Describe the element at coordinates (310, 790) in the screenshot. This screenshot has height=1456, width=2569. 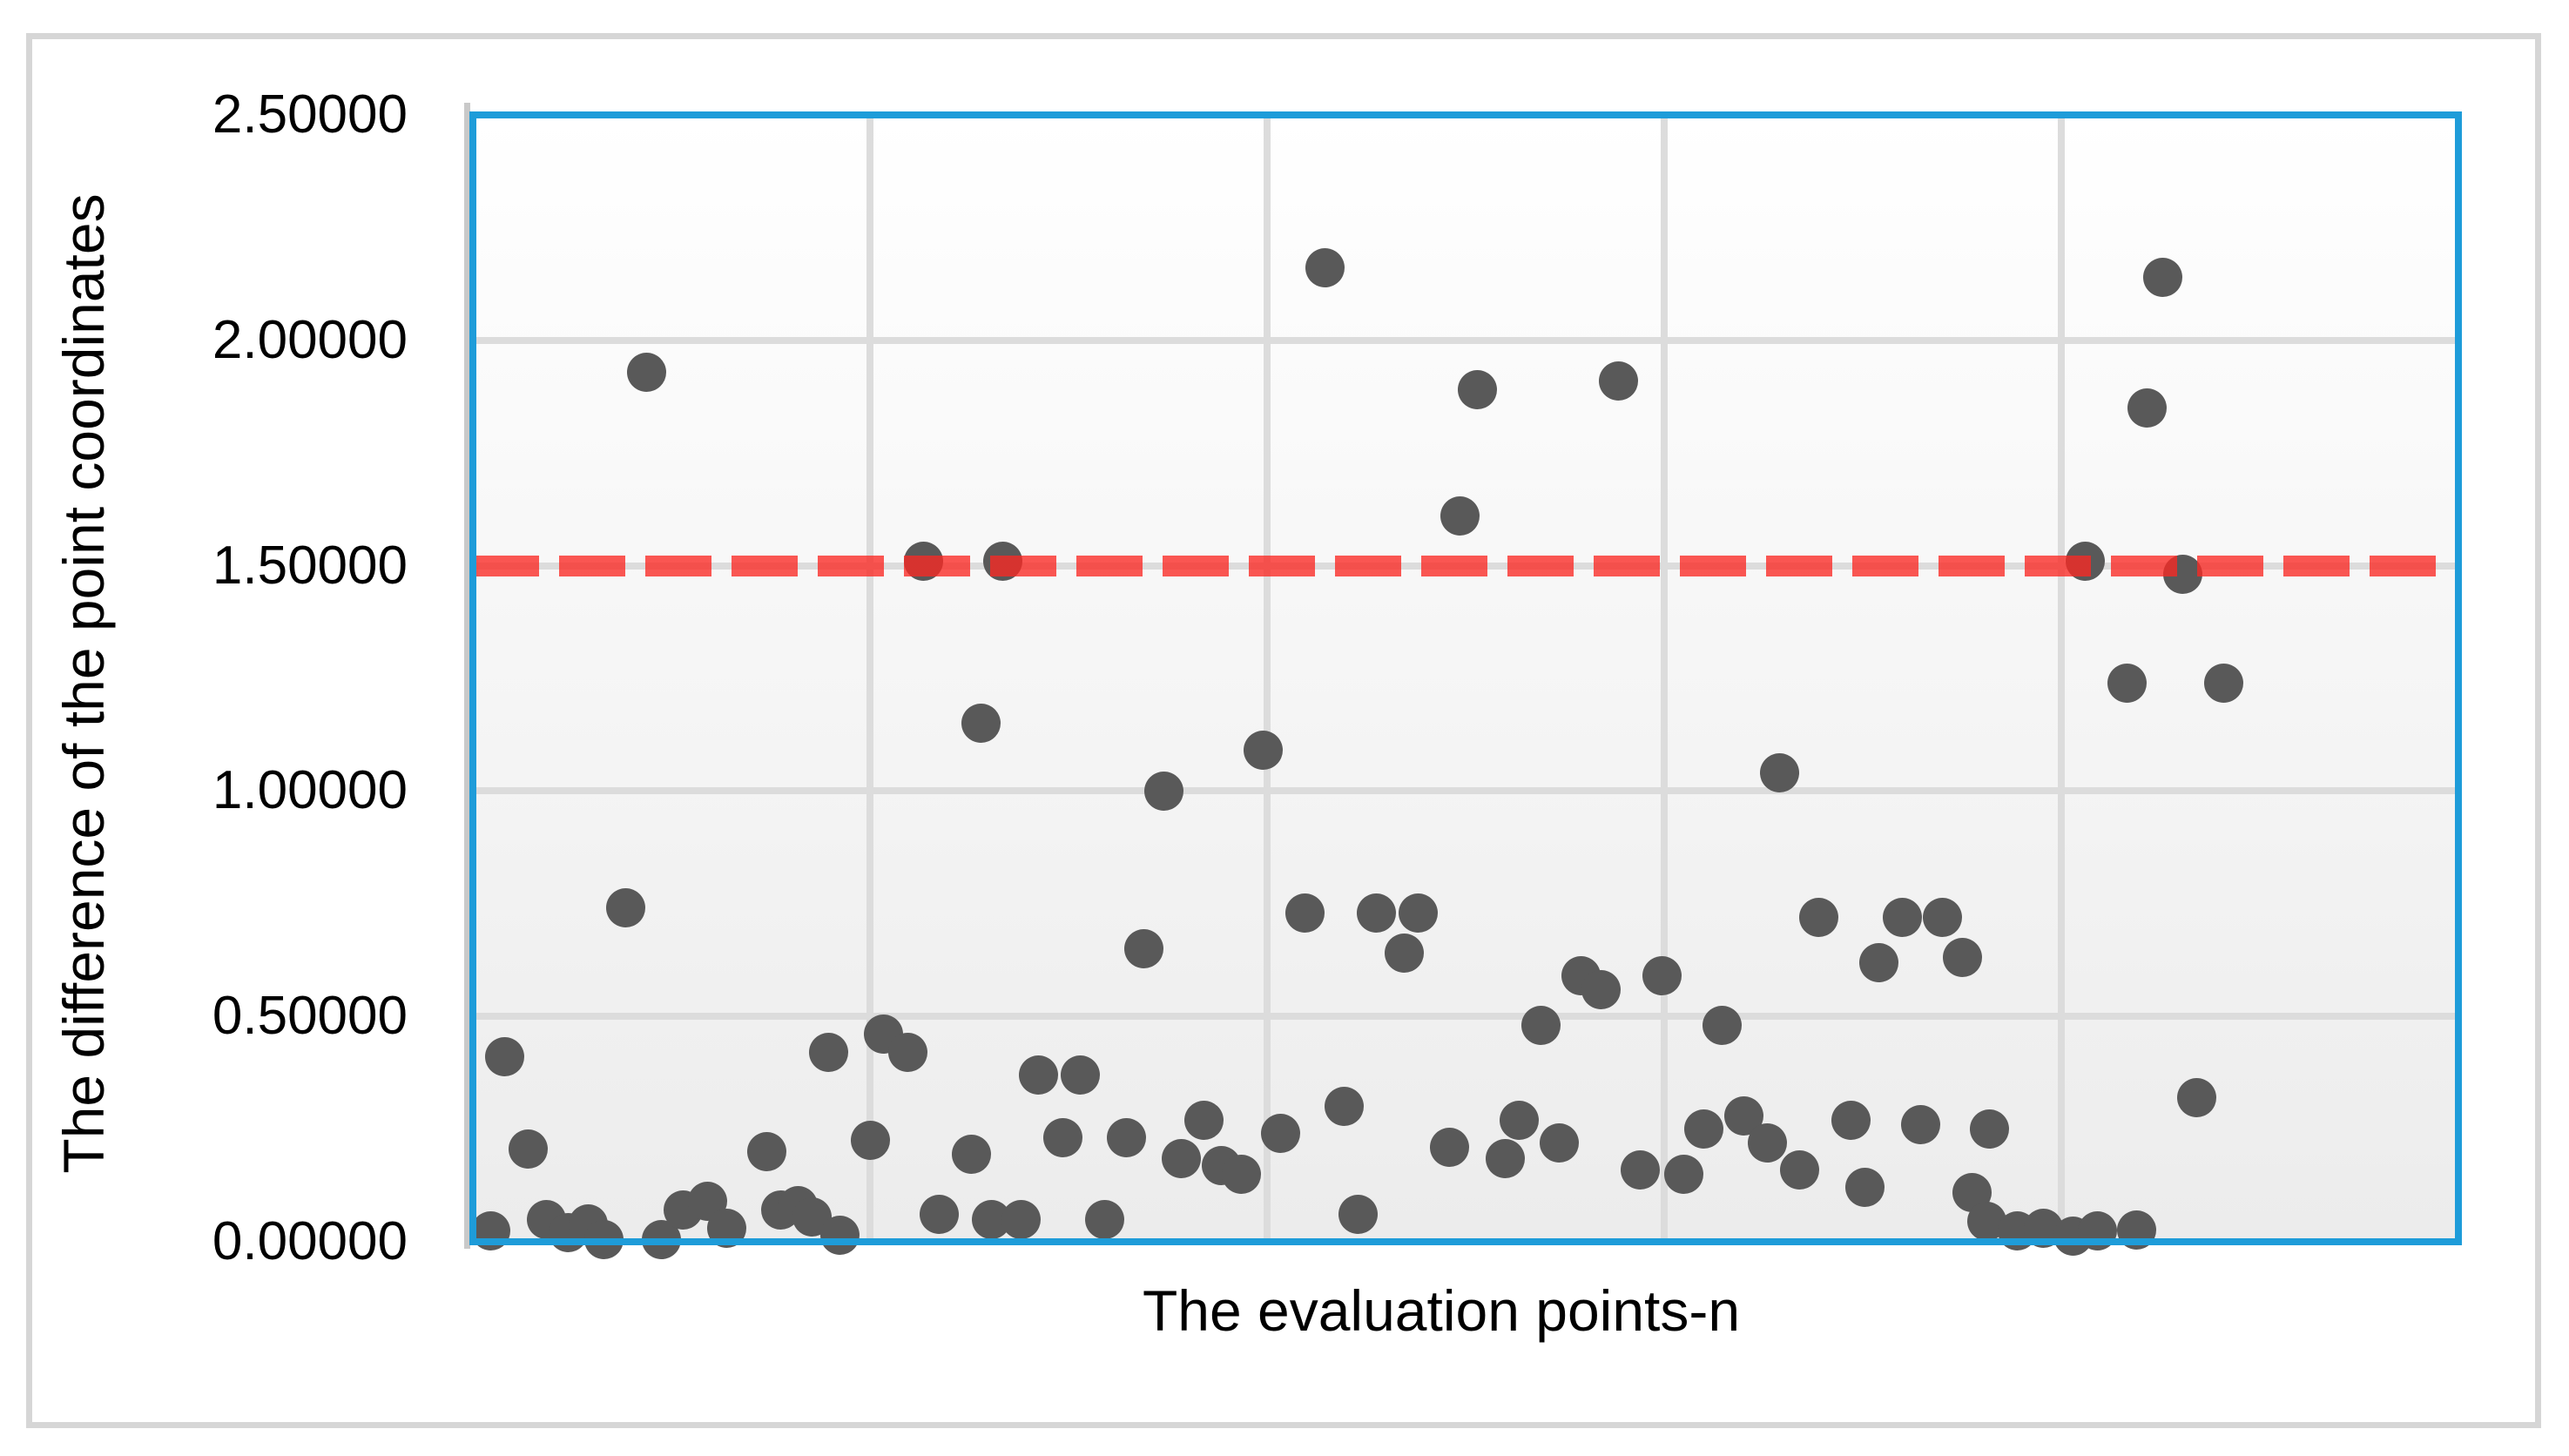
I see `y-axis-tick-label: 1.00000` at that location.